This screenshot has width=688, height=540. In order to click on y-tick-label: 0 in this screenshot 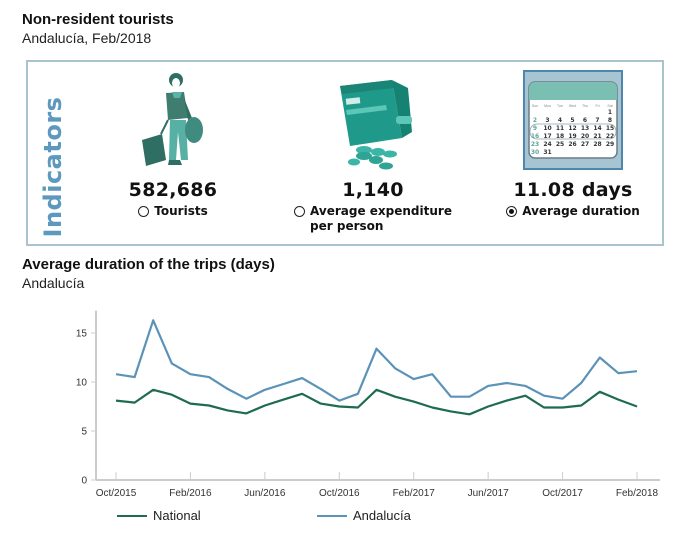, I will do `click(84, 481)`.